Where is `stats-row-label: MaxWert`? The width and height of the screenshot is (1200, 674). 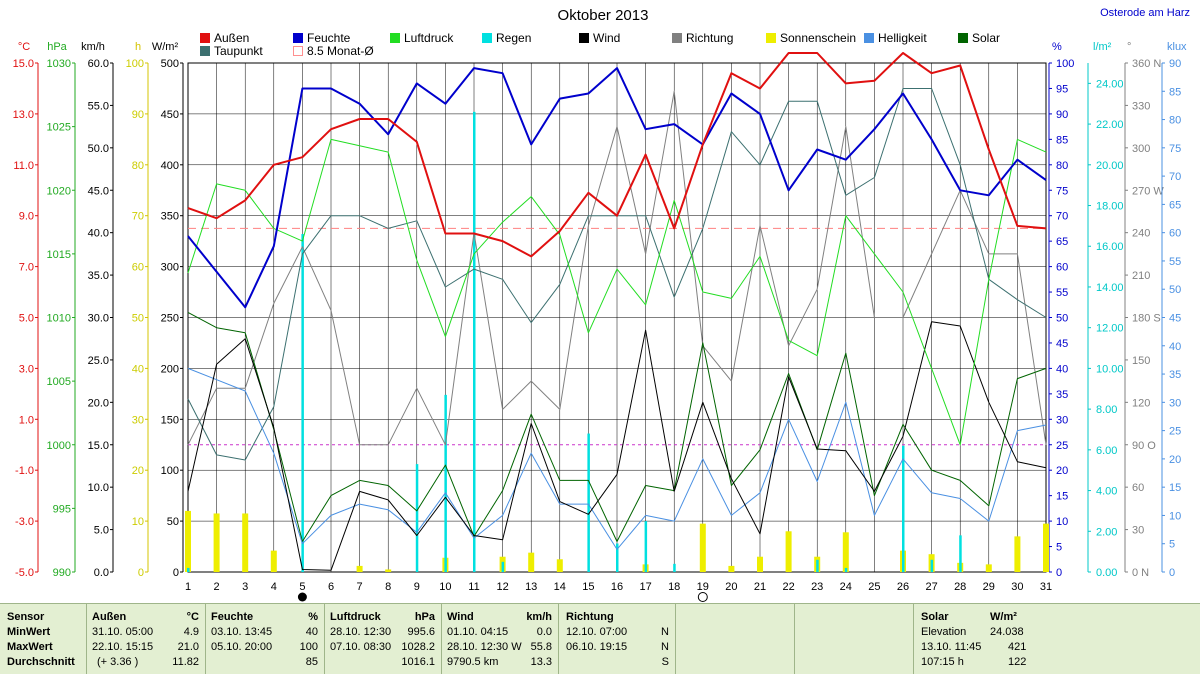 stats-row-label: MaxWert is located at coordinates (30, 647).